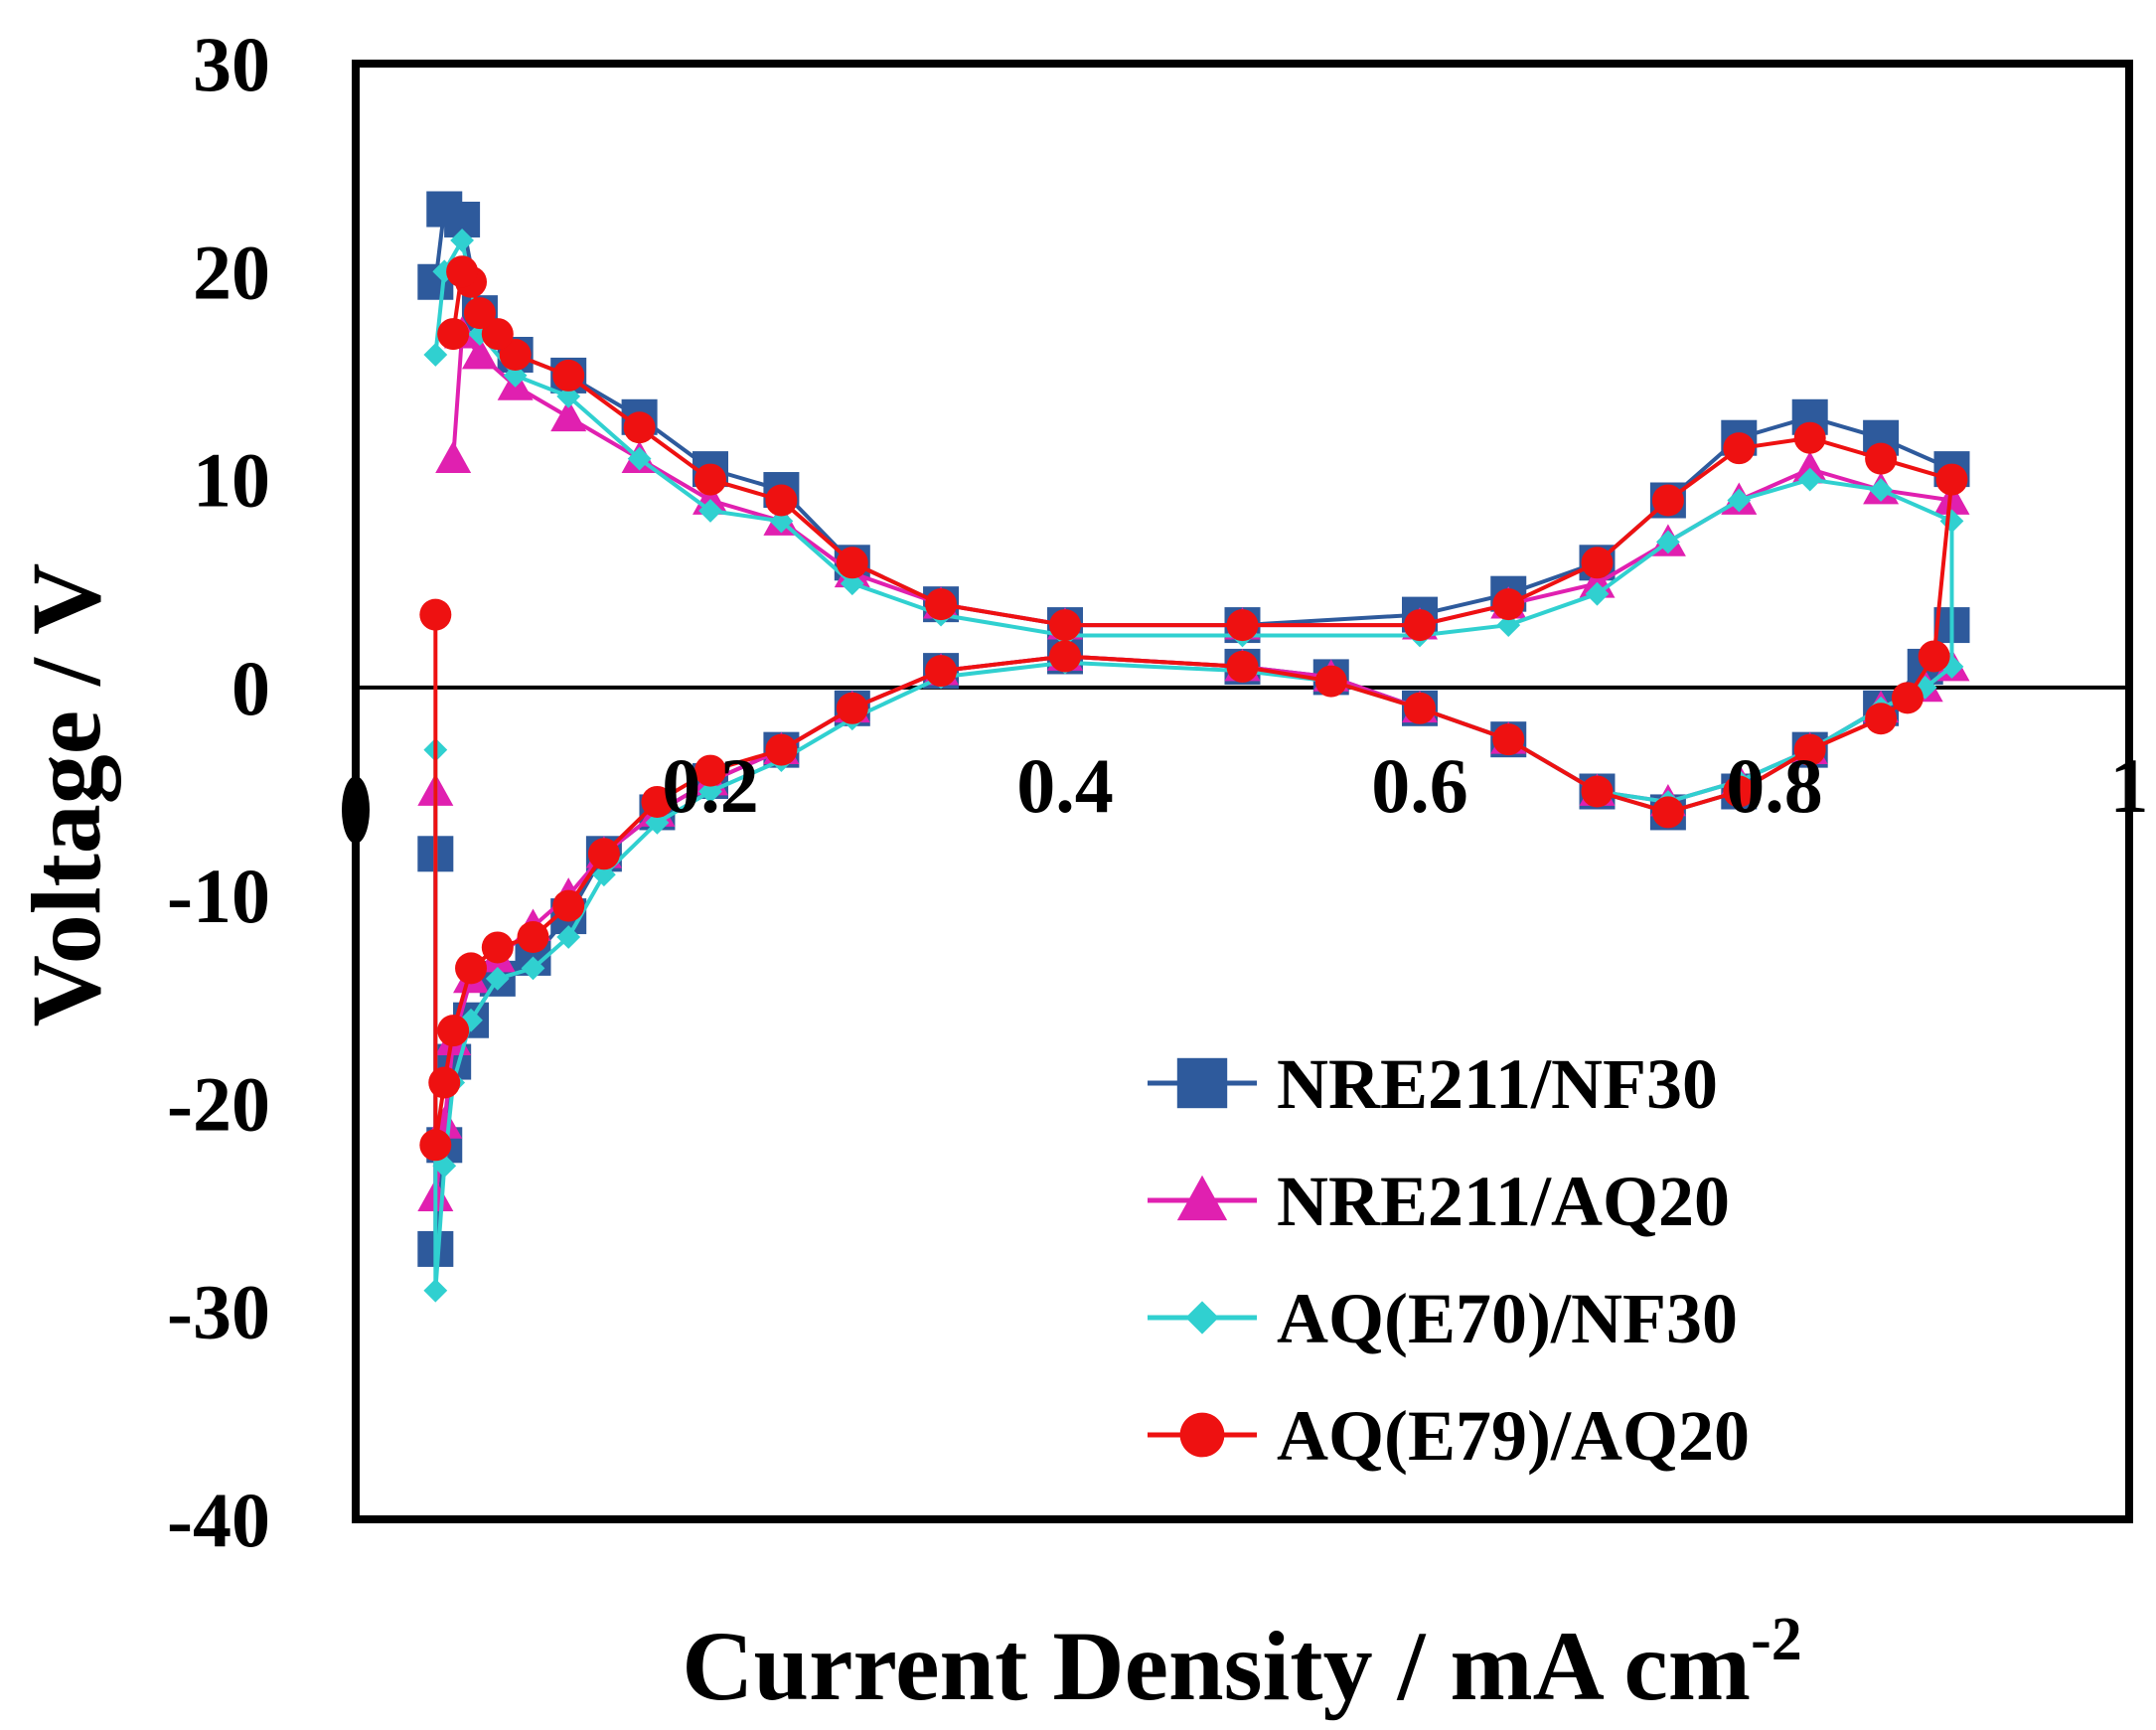 Image resolution: width=2156 pixels, height=1730 pixels. I want to click on x-axis-title-text: Current Density / mA cm, so click(1216, 1666).